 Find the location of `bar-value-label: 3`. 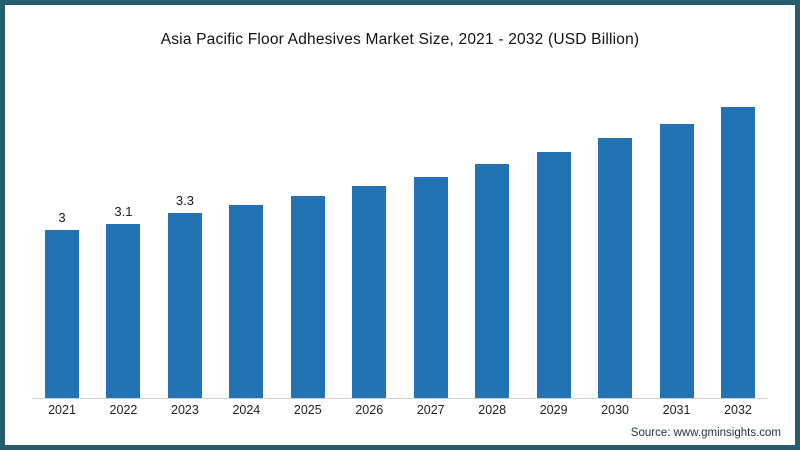

bar-value-label: 3 is located at coordinates (62, 217).